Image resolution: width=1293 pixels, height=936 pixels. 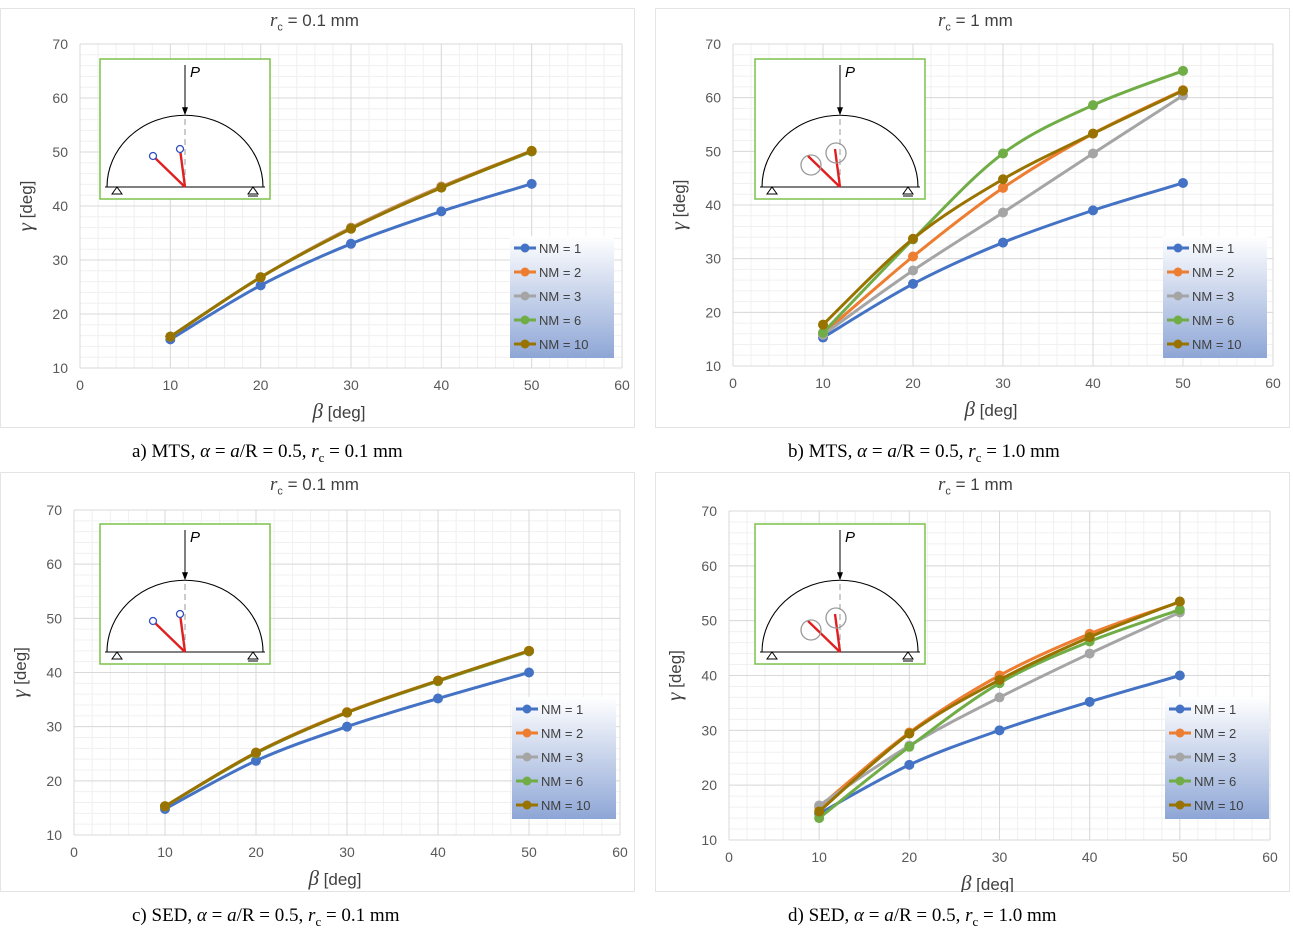 I want to click on legend-label: NM = 3, so click(x=560, y=296).